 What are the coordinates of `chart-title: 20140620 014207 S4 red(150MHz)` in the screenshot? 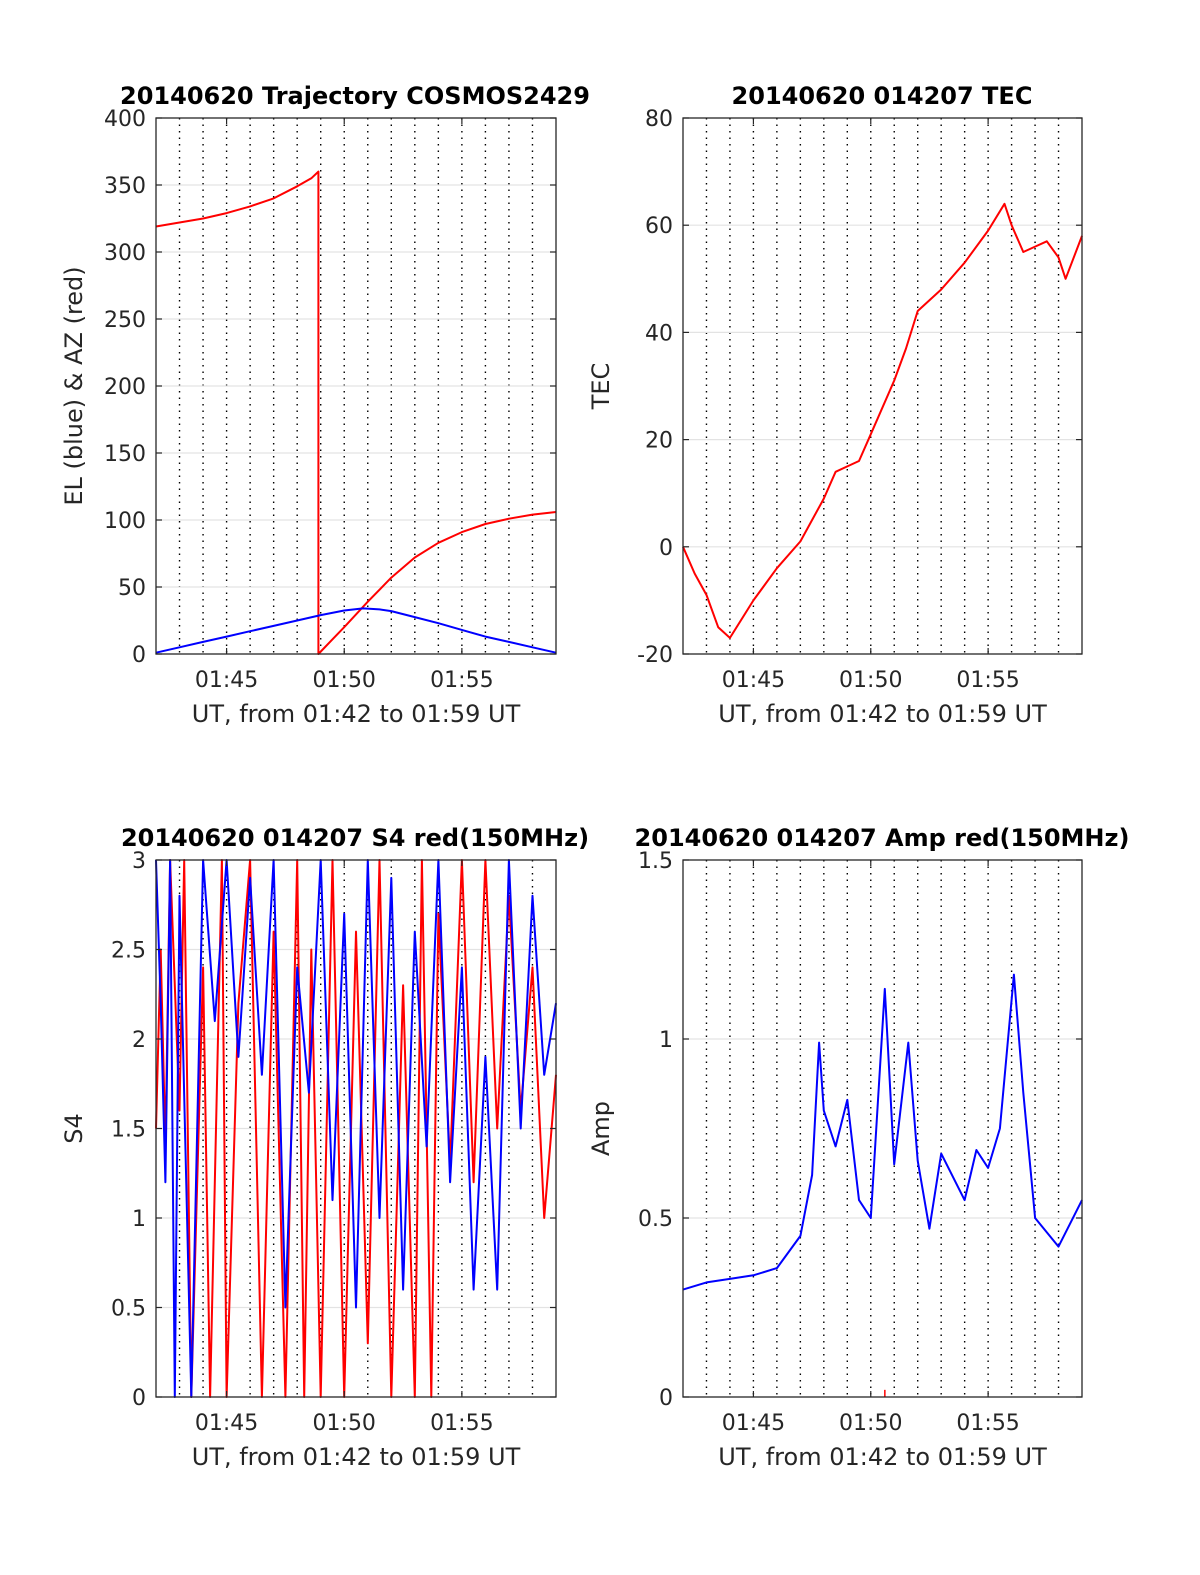 It's located at (355, 838).